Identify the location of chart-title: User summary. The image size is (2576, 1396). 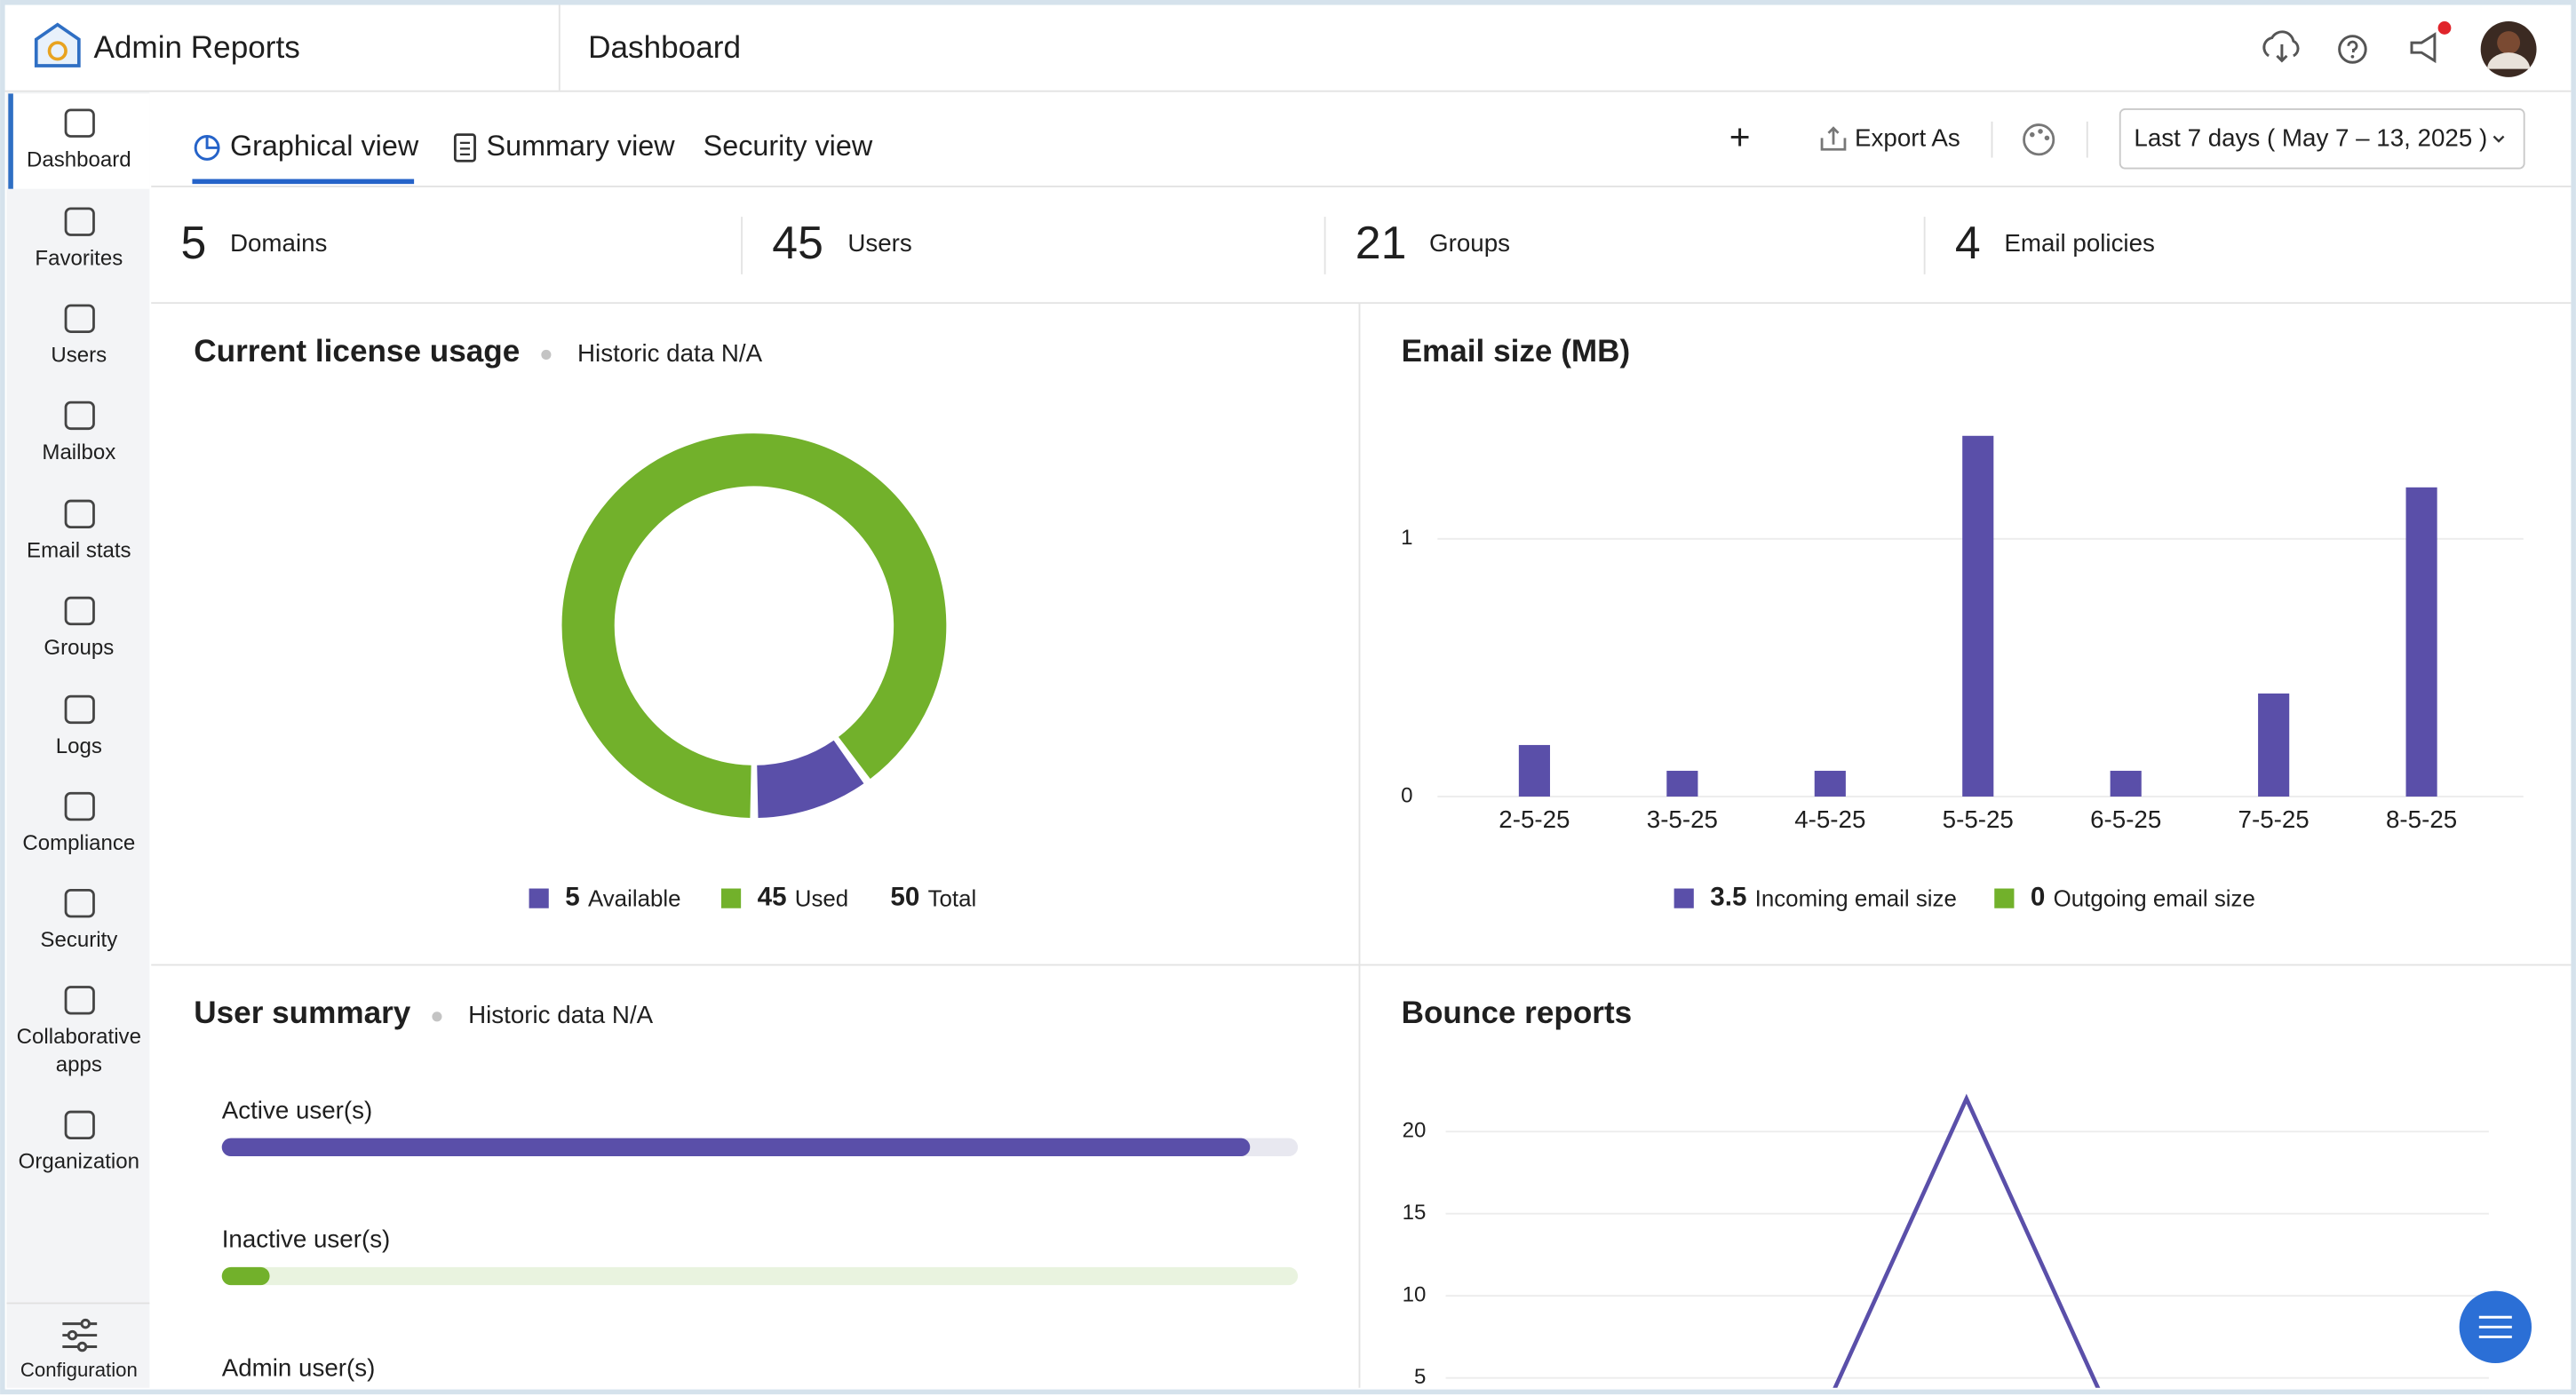
(302, 1013).